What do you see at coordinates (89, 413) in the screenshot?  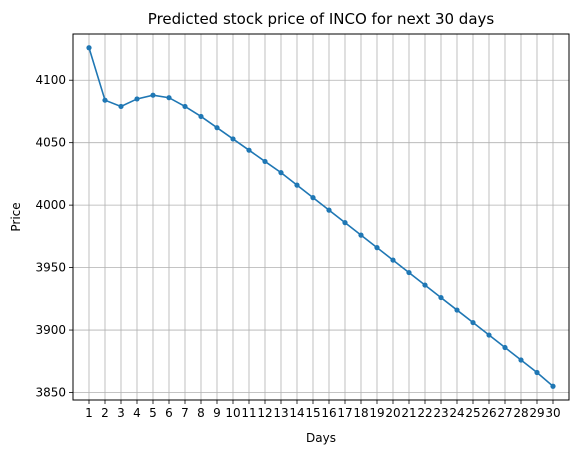 I see `x-tick-label: 1` at bounding box center [89, 413].